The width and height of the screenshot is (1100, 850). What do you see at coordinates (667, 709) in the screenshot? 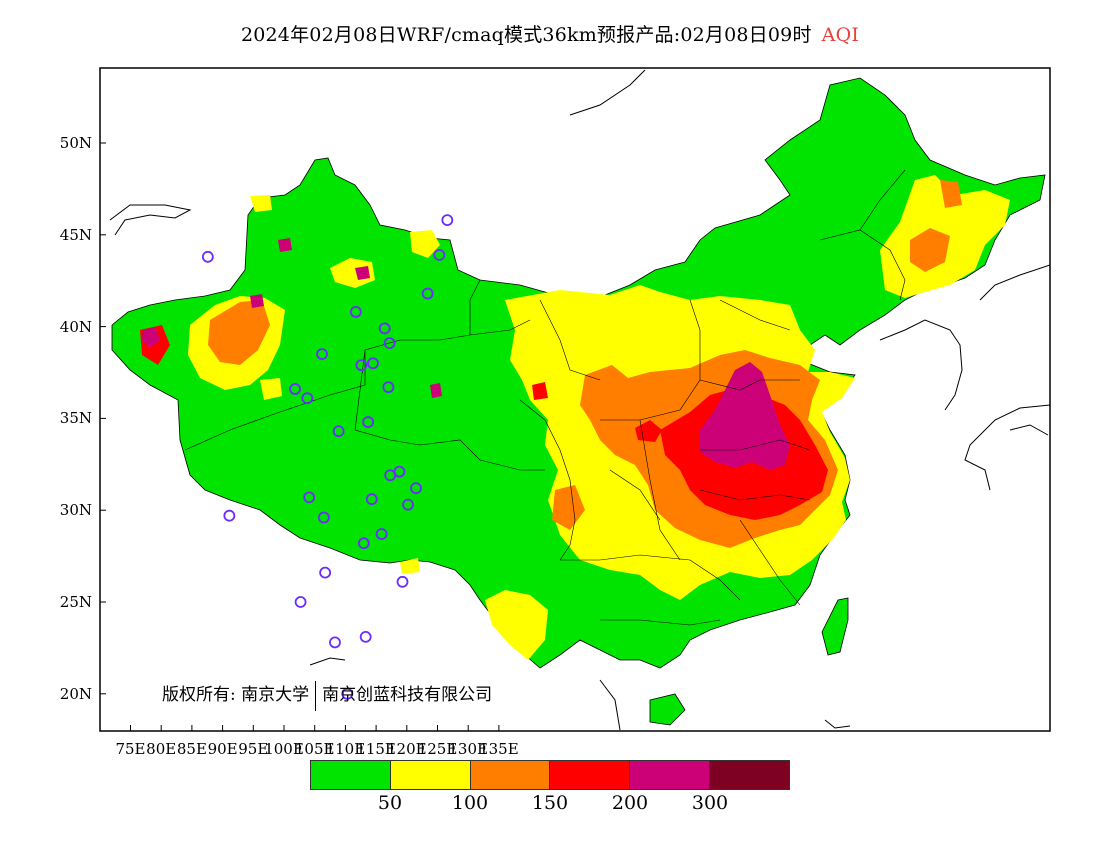
I see `hainan-region` at bounding box center [667, 709].